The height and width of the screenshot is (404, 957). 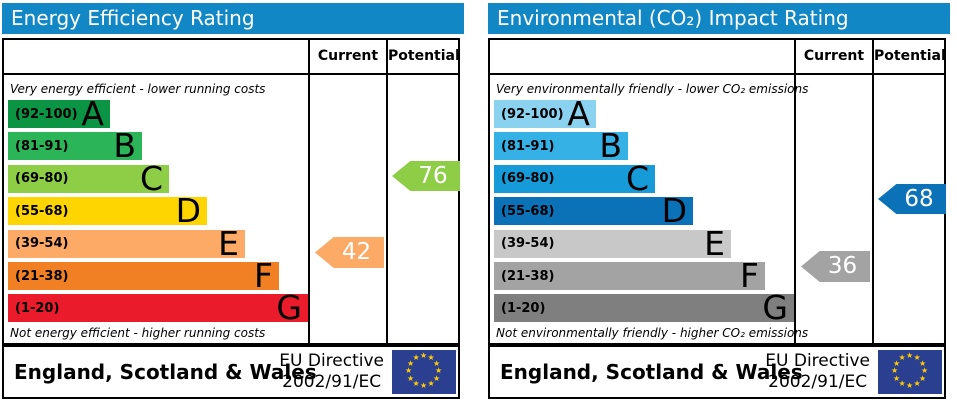 I want to click on potential-rating-arrow: 76, so click(x=426, y=176).